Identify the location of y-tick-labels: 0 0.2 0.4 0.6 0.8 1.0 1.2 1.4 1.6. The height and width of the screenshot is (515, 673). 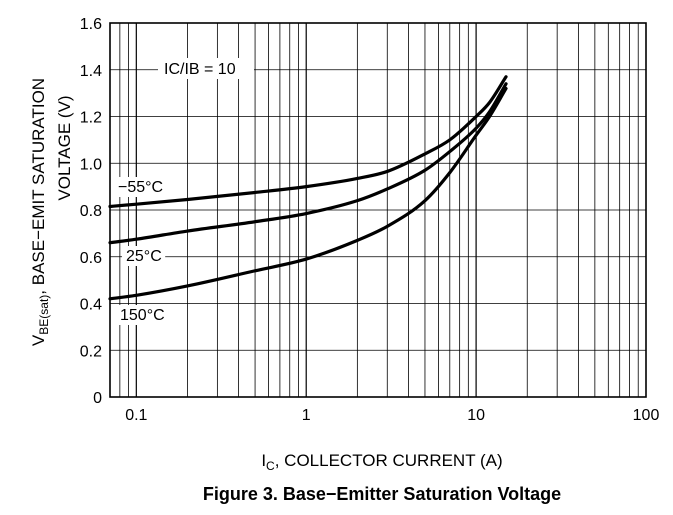
(91, 211).